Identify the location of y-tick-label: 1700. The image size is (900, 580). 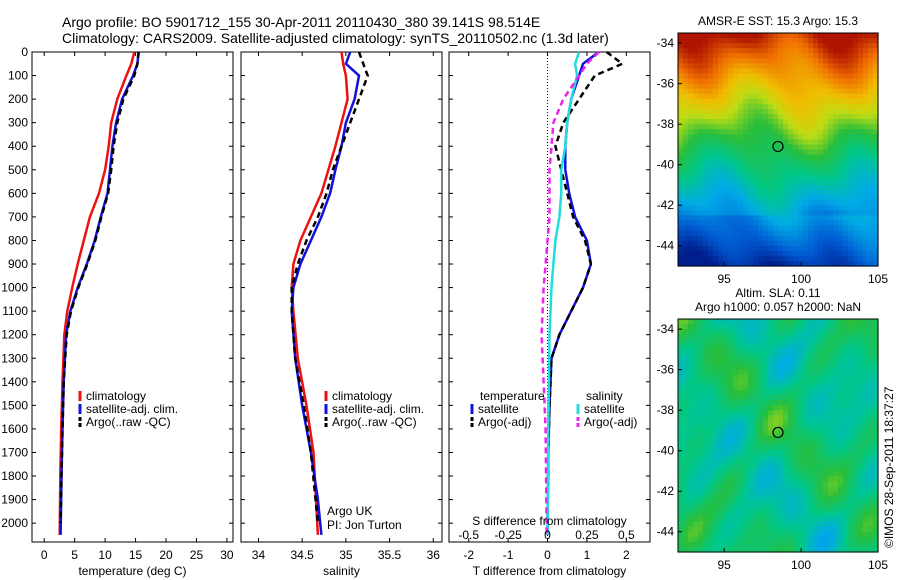
(14, 452).